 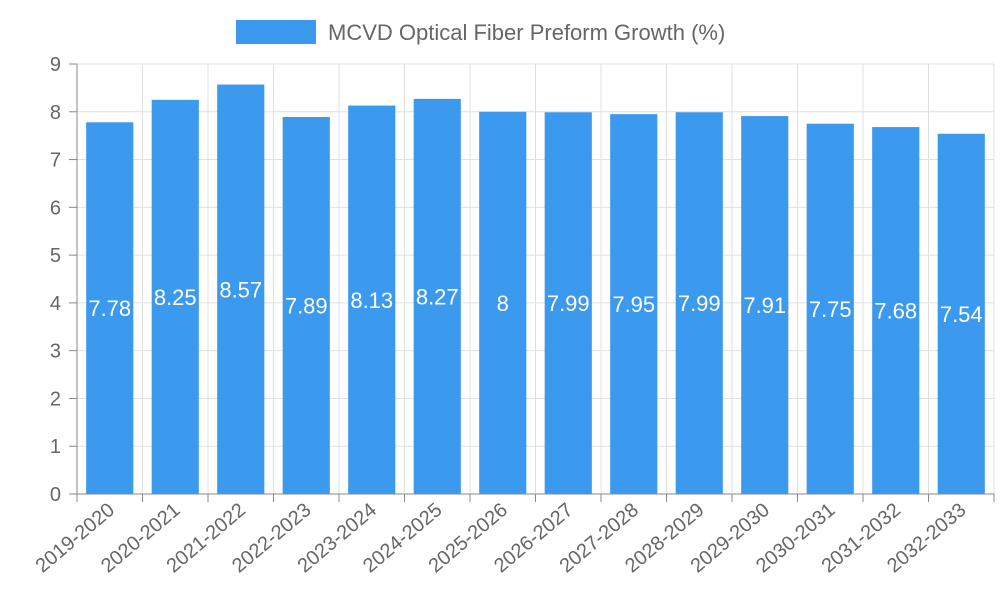 I want to click on y-tick-label: 6, so click(x=55, y=208).